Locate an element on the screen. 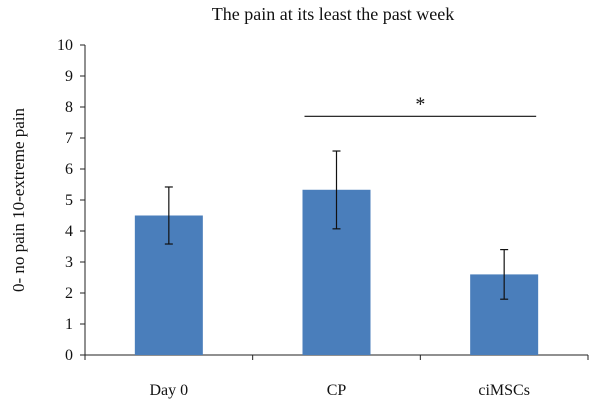  significance-annotation: * is located at coordinates (420, 105).